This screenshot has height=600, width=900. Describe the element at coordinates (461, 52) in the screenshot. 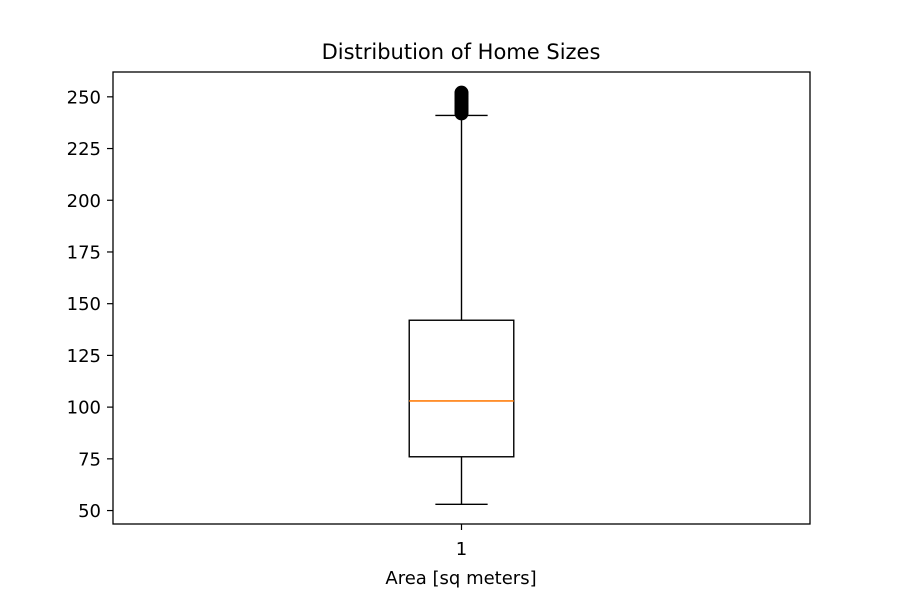

I see `chart-title: Distribution of Home Sizes` at that location.